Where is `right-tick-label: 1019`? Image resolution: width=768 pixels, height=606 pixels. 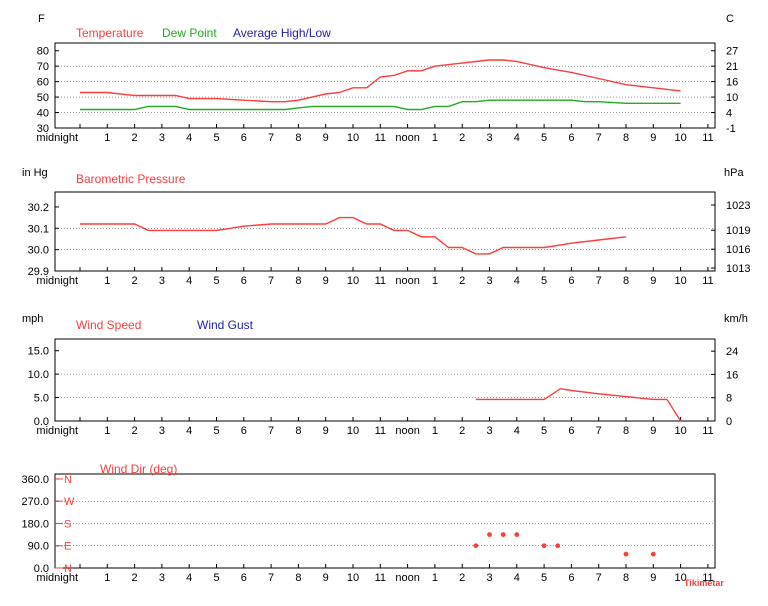
right-tick-label: 1019 is located at coordinates (738, 231).